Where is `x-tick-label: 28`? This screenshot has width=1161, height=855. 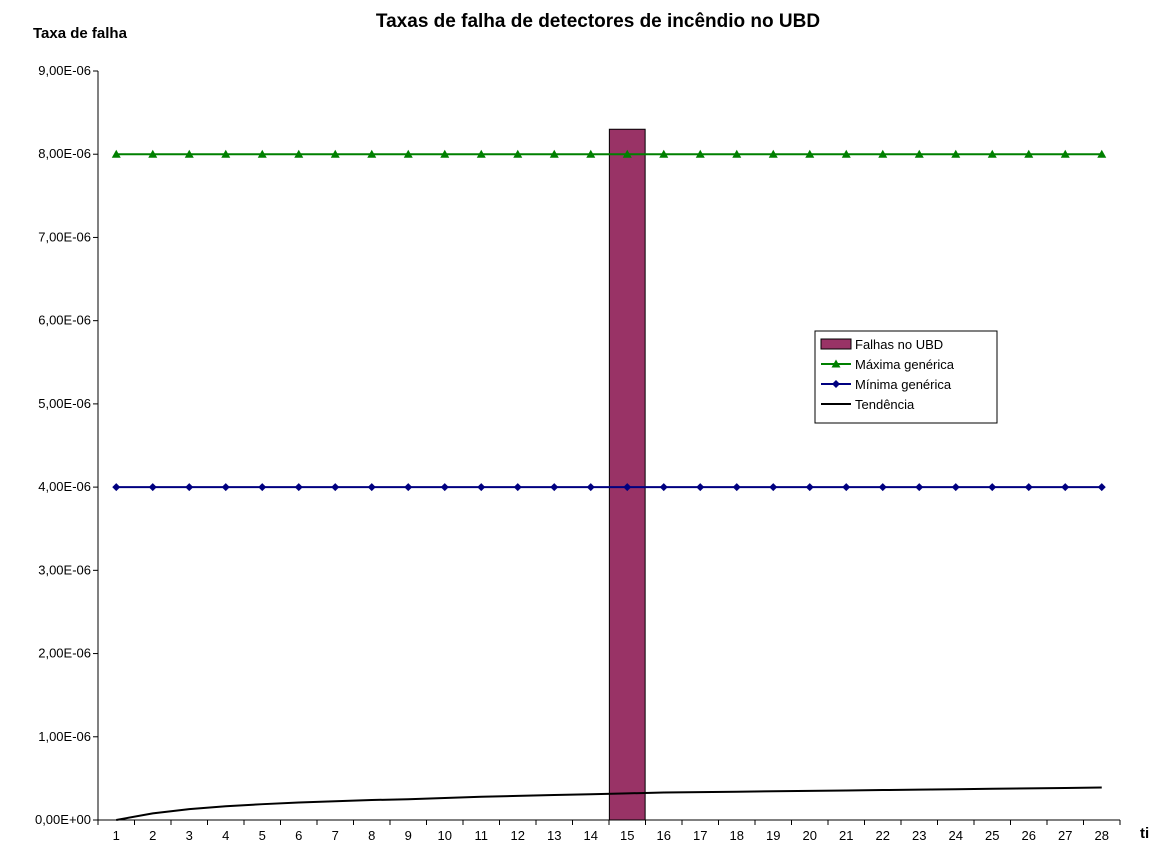
x-tick-label: 28 is located at coordinates (1102, 835).